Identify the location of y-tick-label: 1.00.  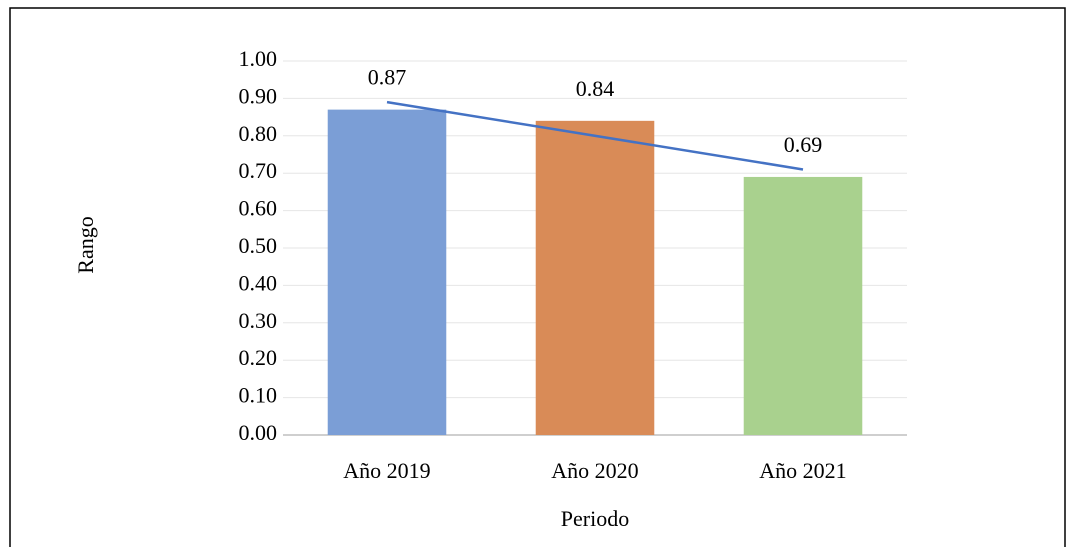
(258, 58).